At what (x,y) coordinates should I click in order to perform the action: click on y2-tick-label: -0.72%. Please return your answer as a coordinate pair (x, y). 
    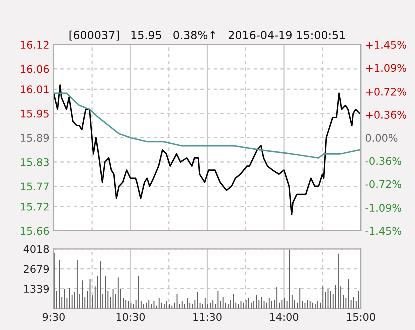
    Looking at the image, I should click on (384, 184).